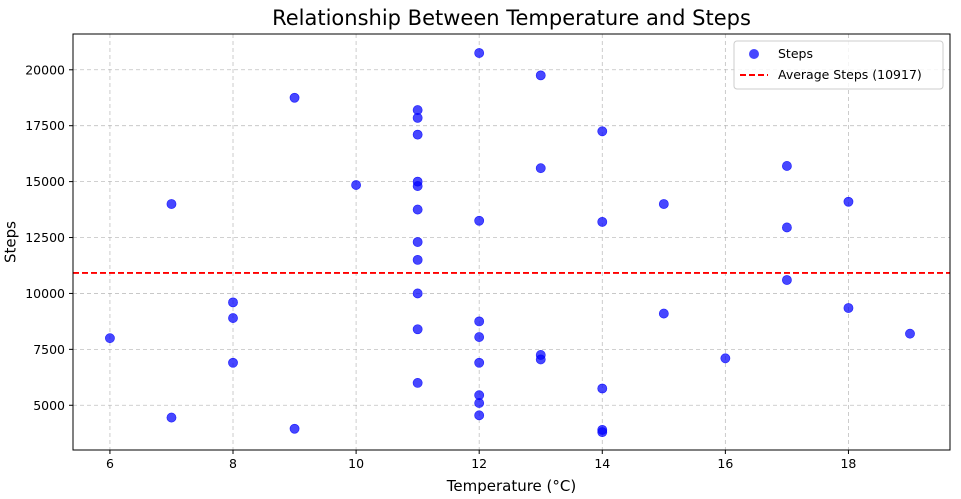  What do you see at coordinates (45, 293) in the screenshot?
I see `y-tick-label: 10000` at bounding box center [45, 293].